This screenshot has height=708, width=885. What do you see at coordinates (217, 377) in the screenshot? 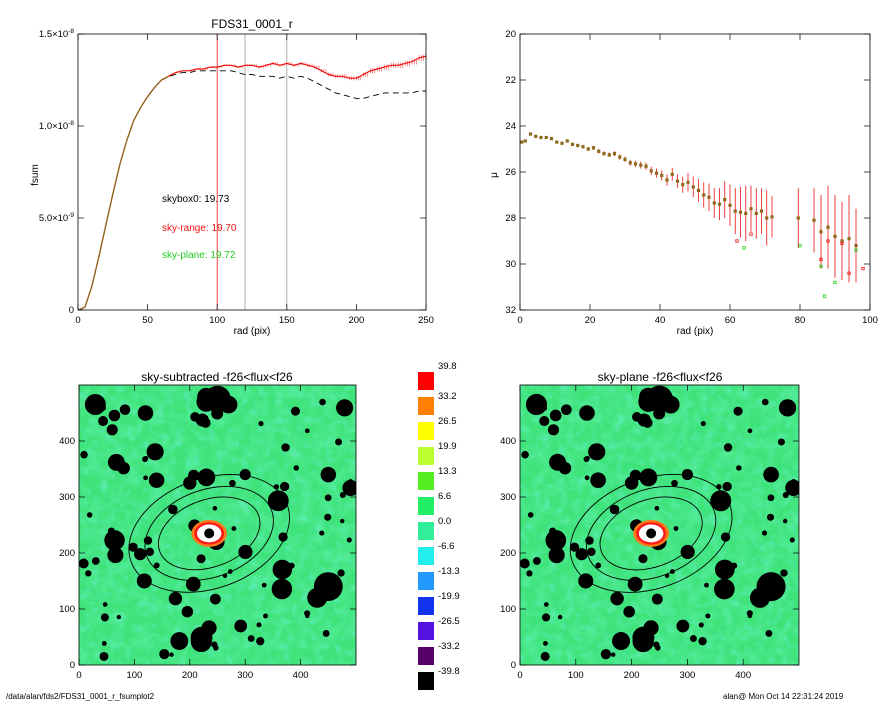
I see `sky-subtracted-title: sky-subtracted -f26<flux<f26` at bounding box center [217, 377].